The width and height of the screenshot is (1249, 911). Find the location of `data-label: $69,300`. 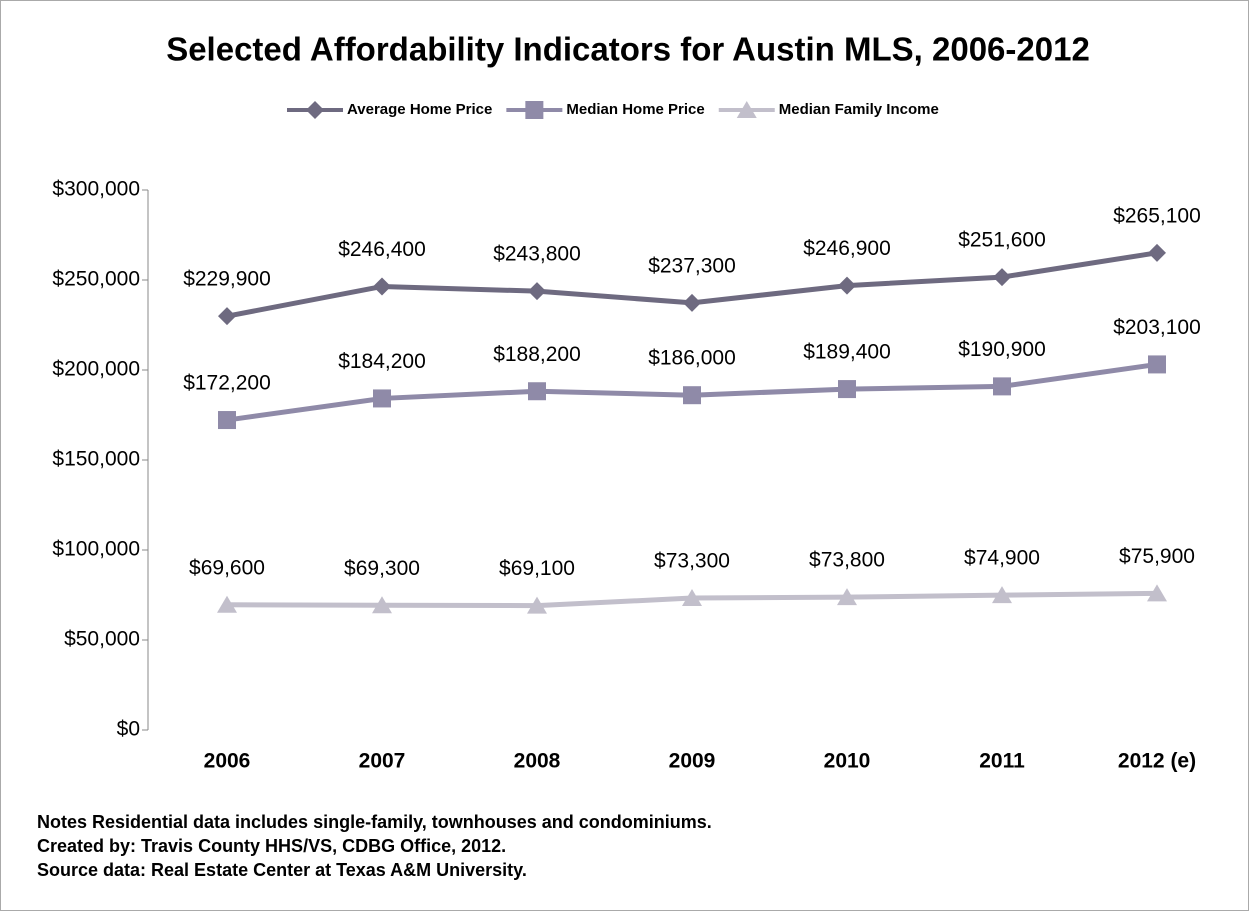

data-label: $69,300 is located at coordinates (382, 568).